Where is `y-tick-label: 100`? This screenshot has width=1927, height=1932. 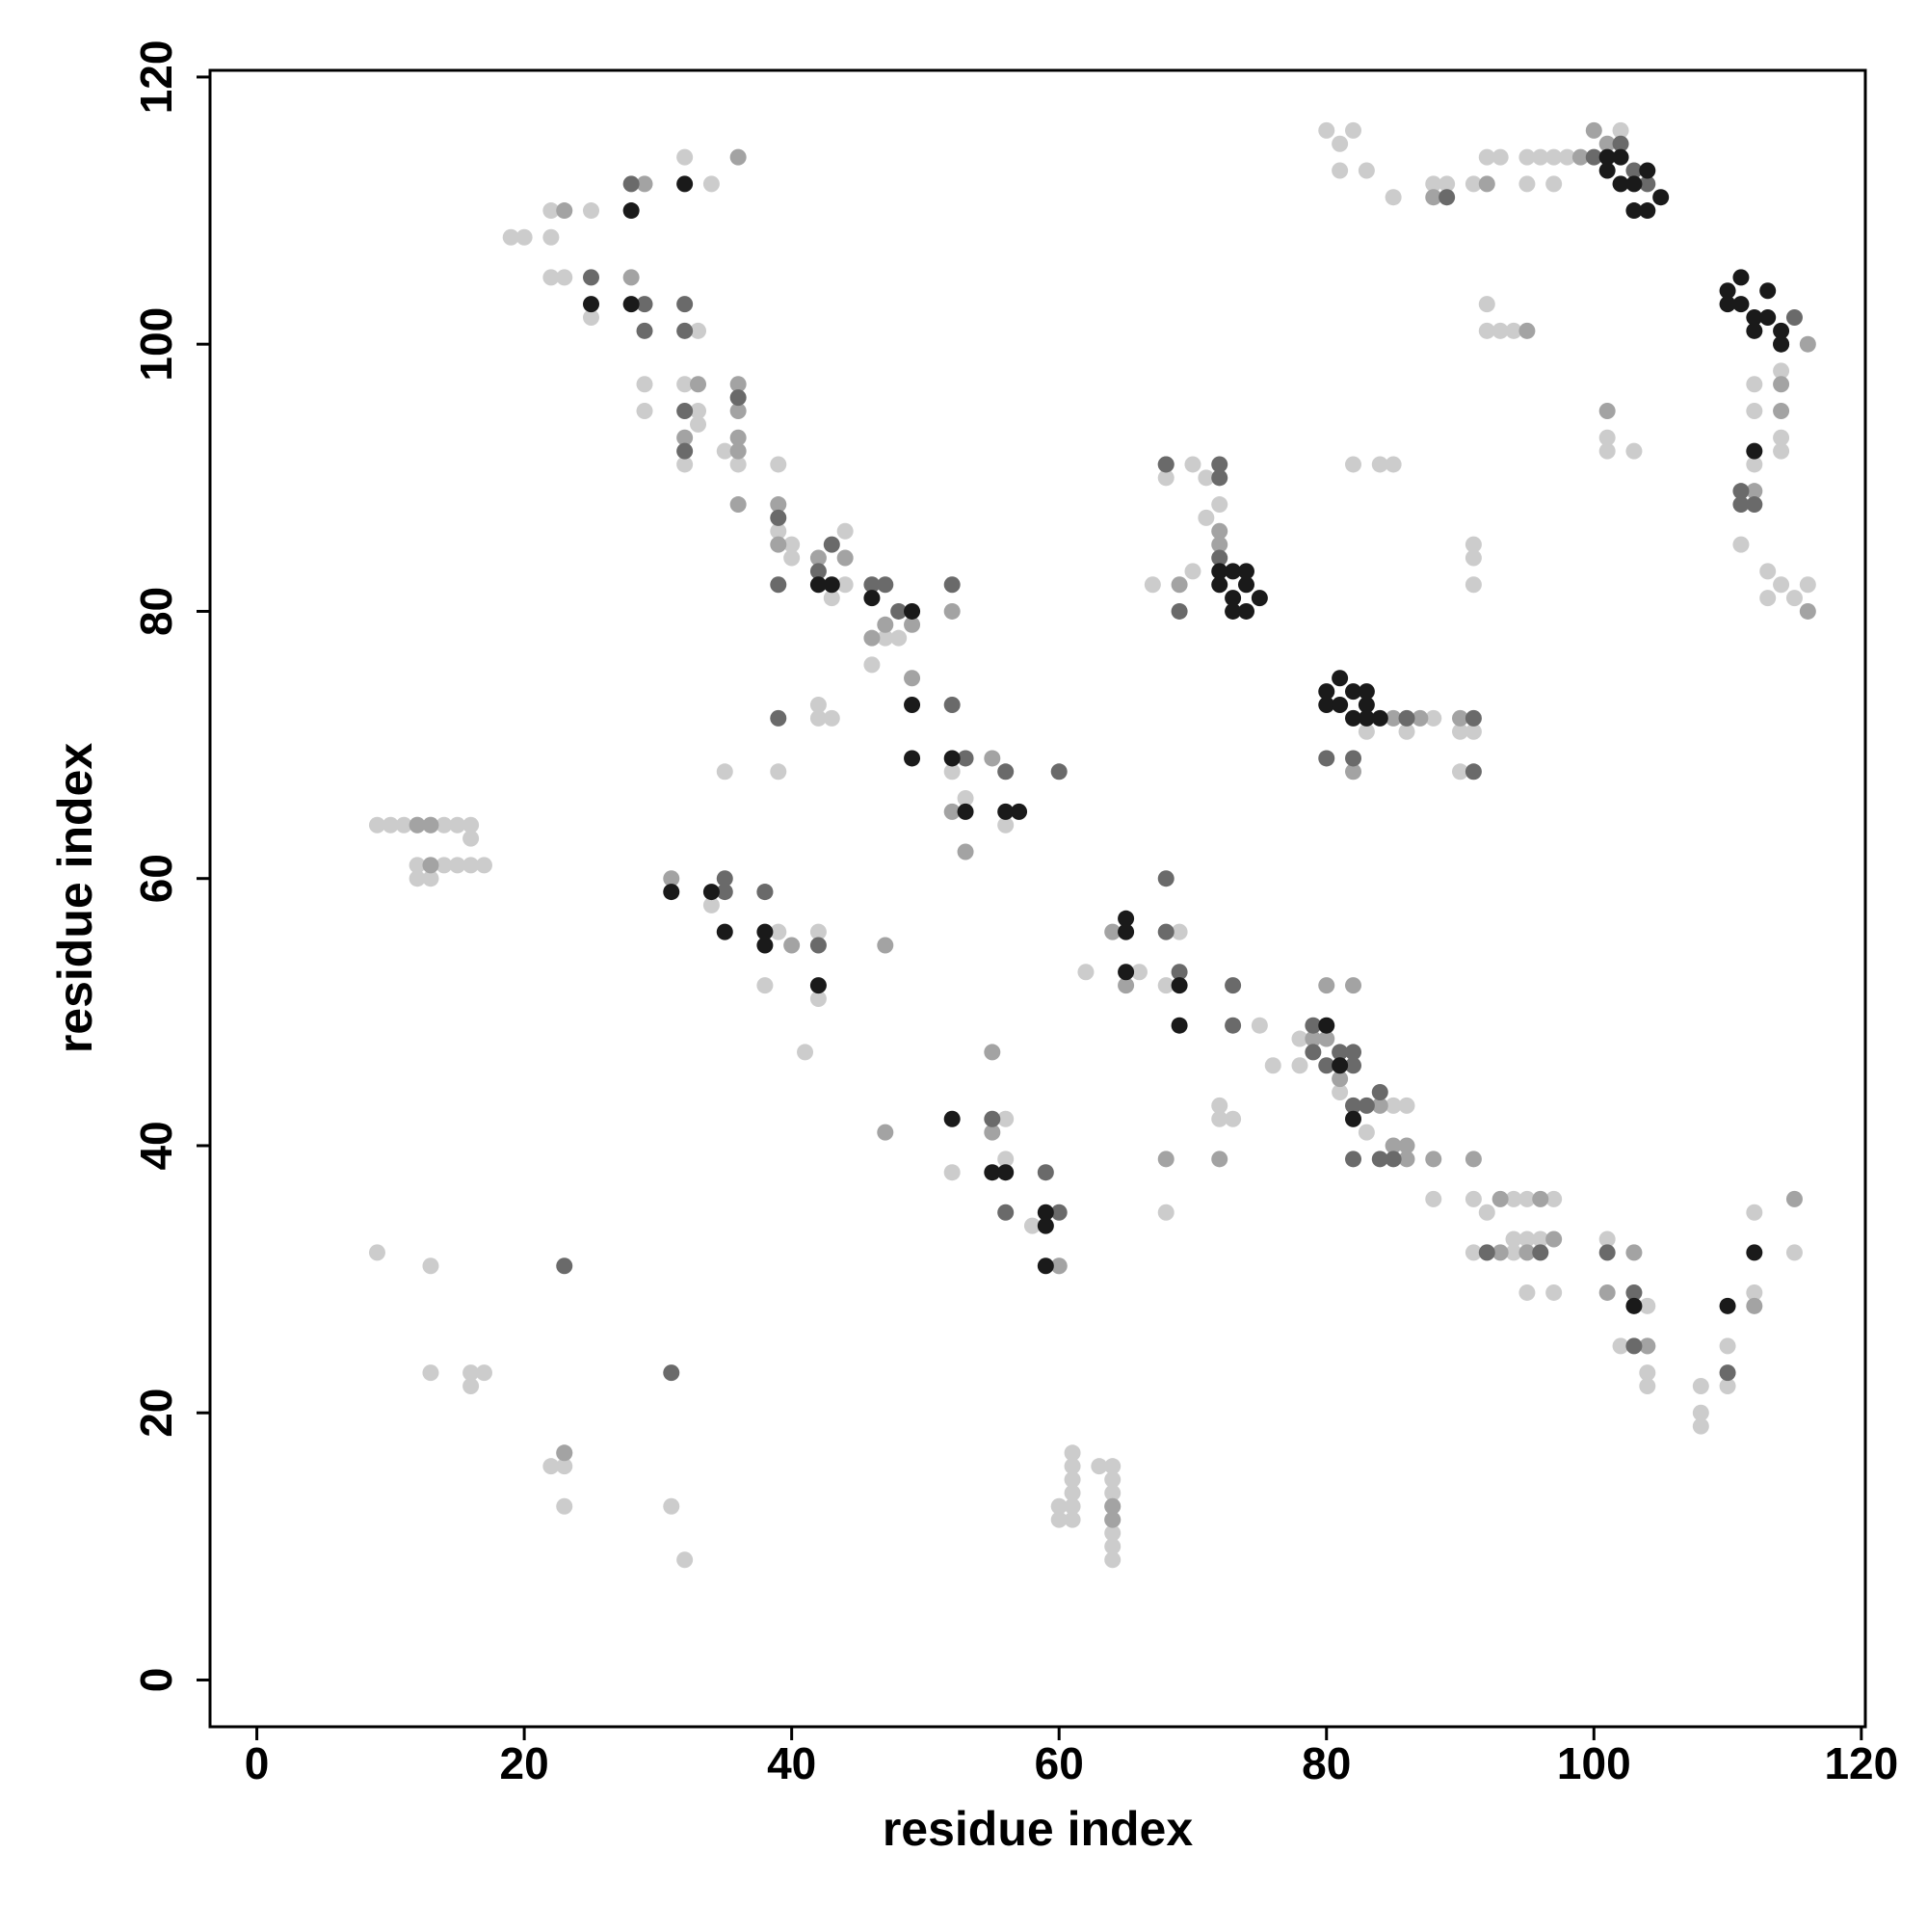
y-tick-label: 100 is located at coordinates (156, 344).